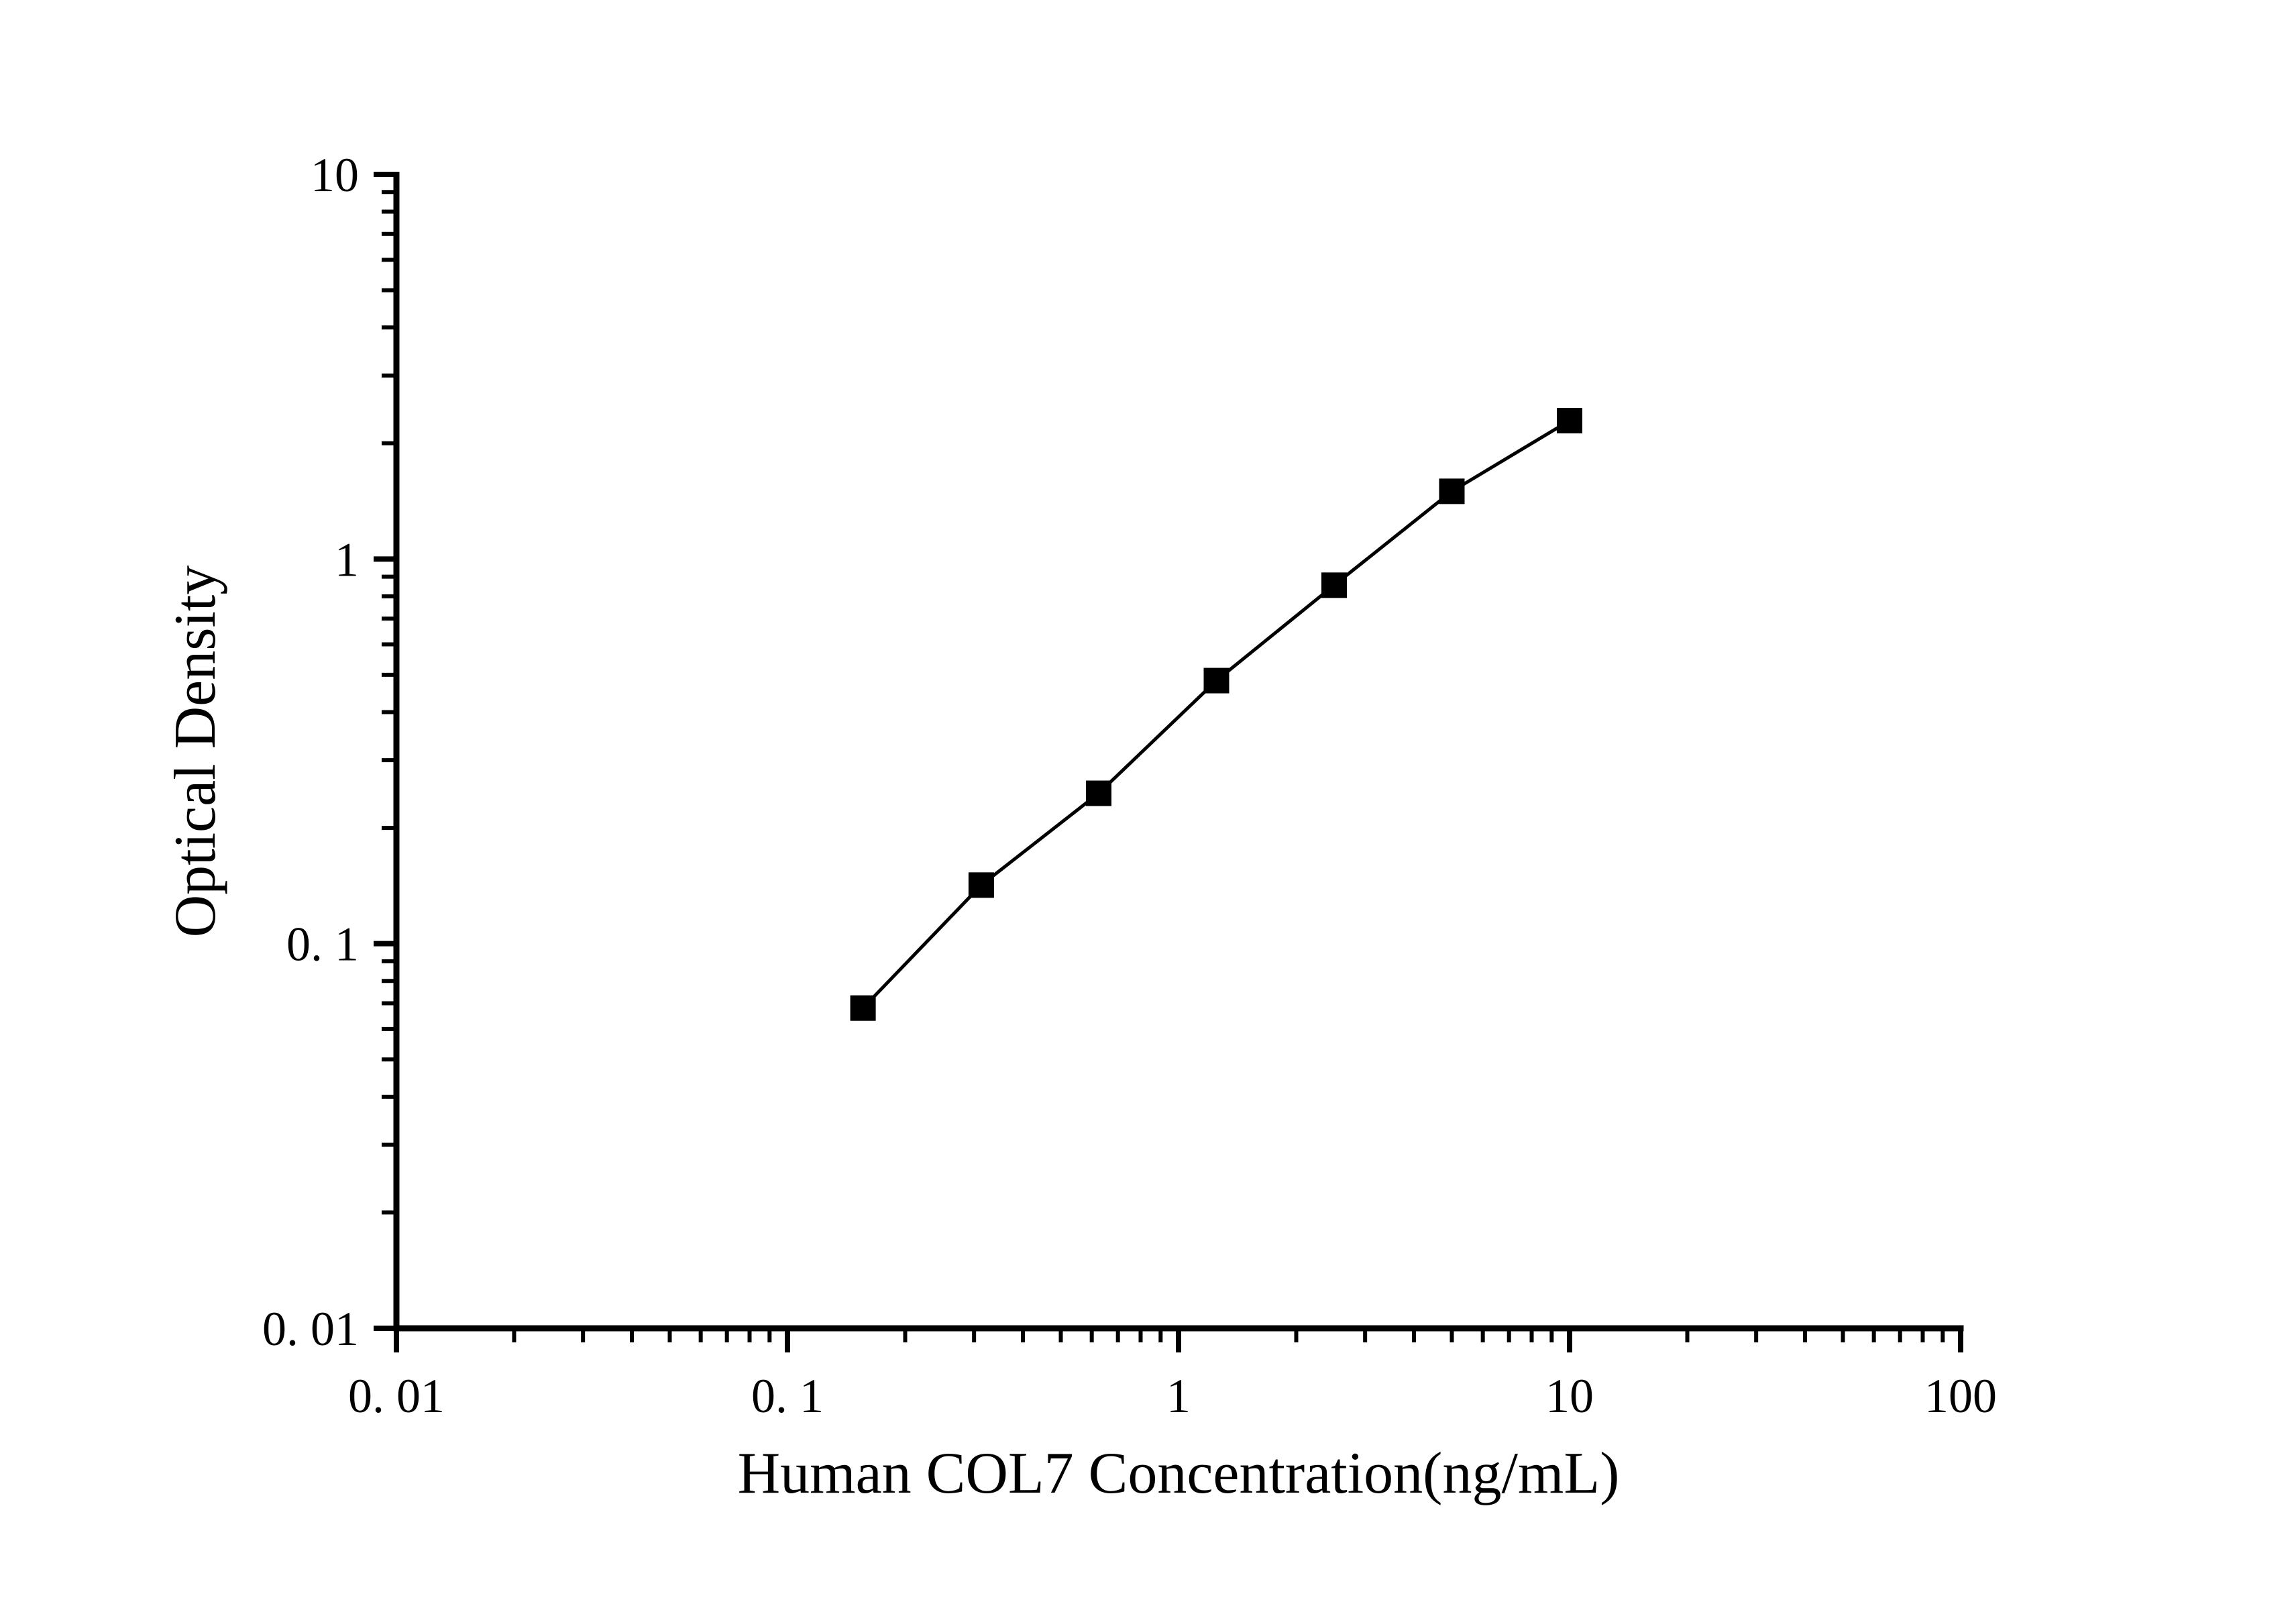 The height and width of the screenshot is (1604, 2296). Describe the element at coordinates (396, 1396) in the screenshot. I see `x-tick-label: 0. 01` at that location.